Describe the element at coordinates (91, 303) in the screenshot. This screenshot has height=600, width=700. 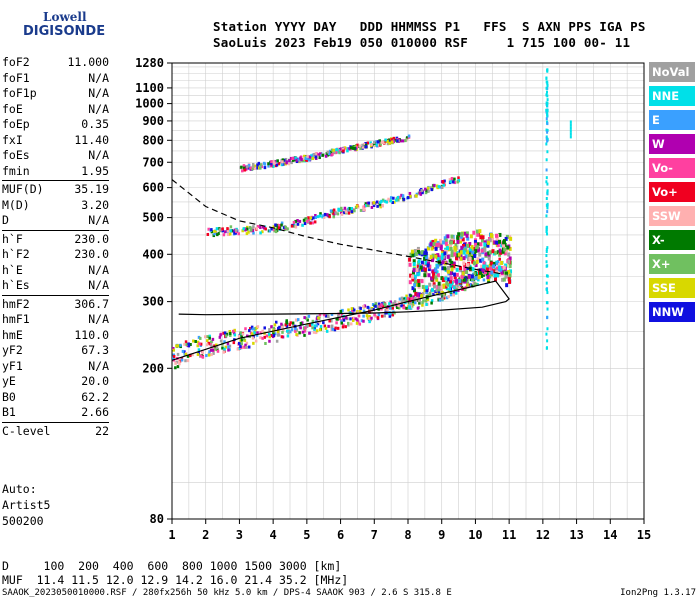
I see `param-value: 306.7` at that location.